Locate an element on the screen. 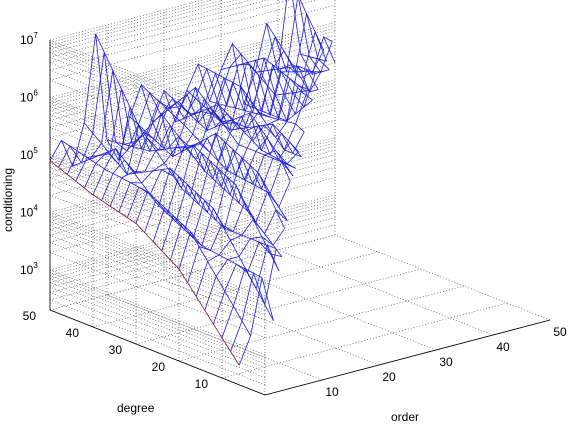  x-tick-label: 50 is located at coordinates (560, 332).